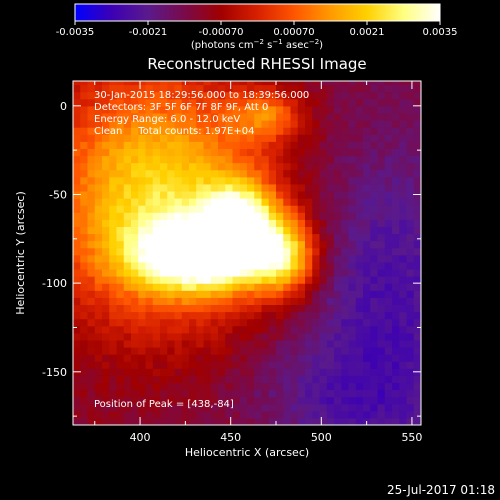  What do you see at coordinates (20, 253) in the screenshot?
I see `y-axis-label: Heliocentric Y (arcsec)` at bounding box center [20, 253].